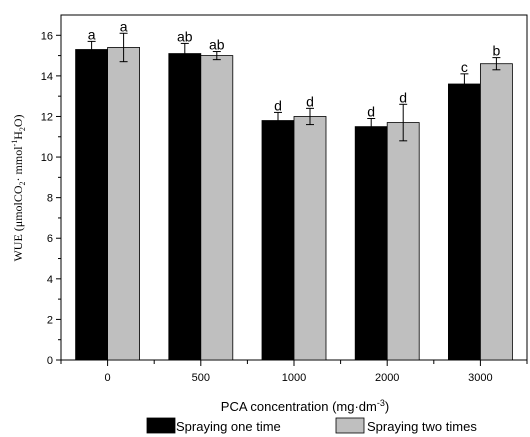  Describe the element at coordinates (50, 361) in the screenshot. I see `y-tick-label-0: 0` at that location.